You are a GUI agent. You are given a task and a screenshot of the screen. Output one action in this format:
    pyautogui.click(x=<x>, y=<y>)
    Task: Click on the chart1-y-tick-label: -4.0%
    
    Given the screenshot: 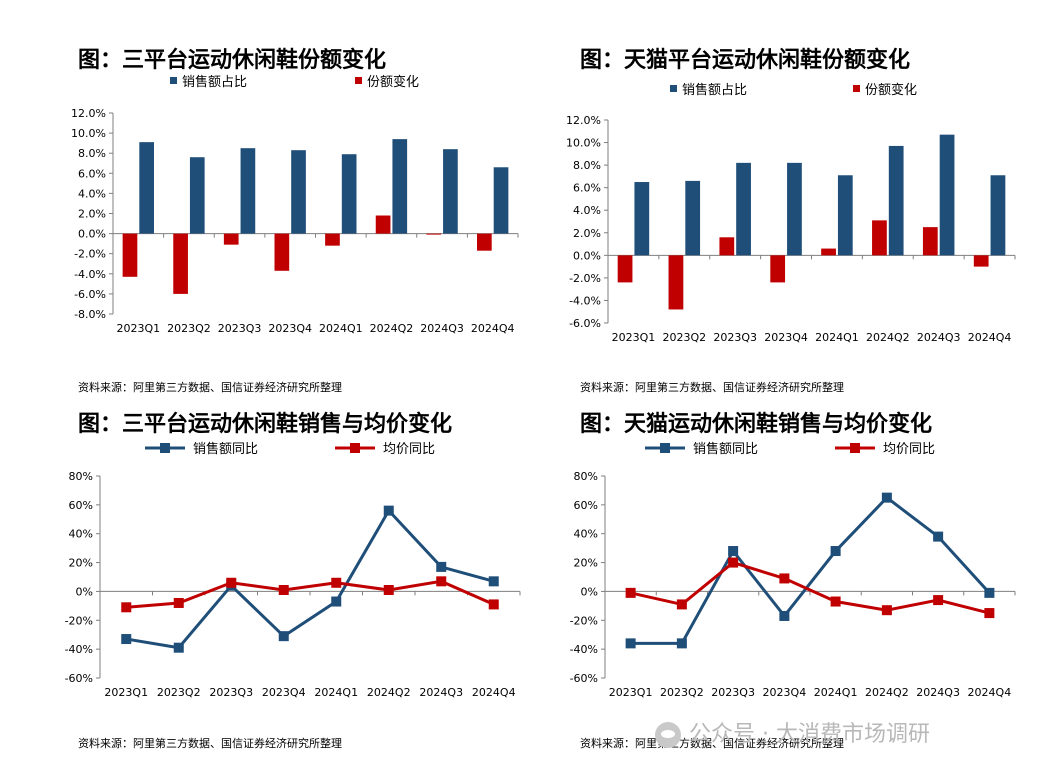 What is the action you would take?
    pyautogui.click(x=90, y=274)
    